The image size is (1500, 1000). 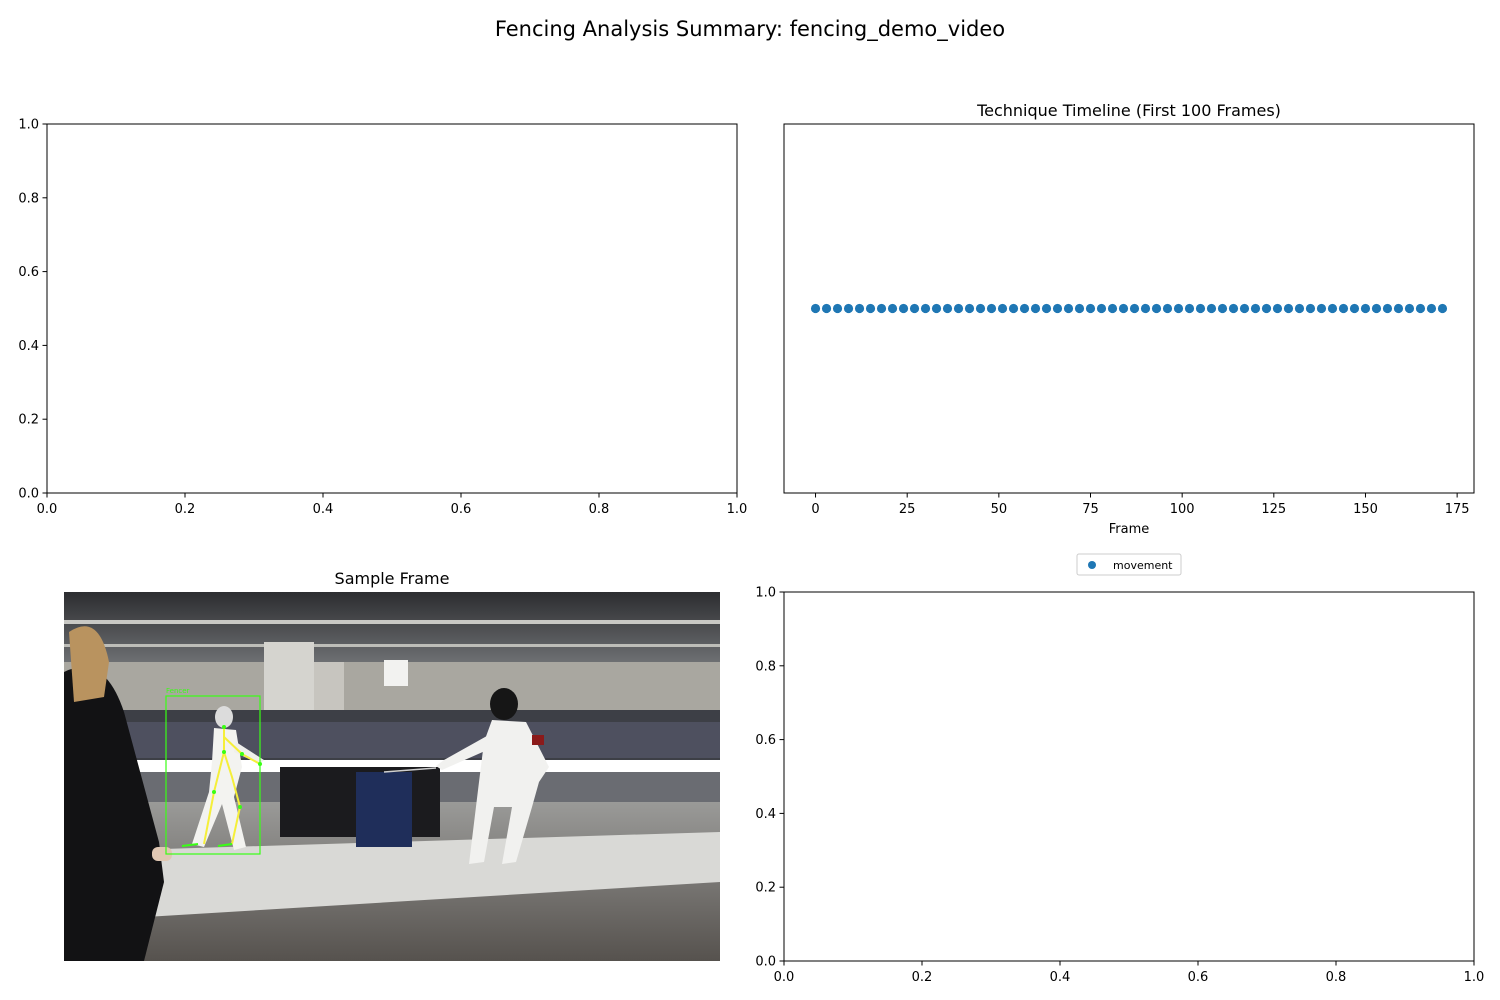 I want to click on photo-referee-left, so click(x=118, y=793).